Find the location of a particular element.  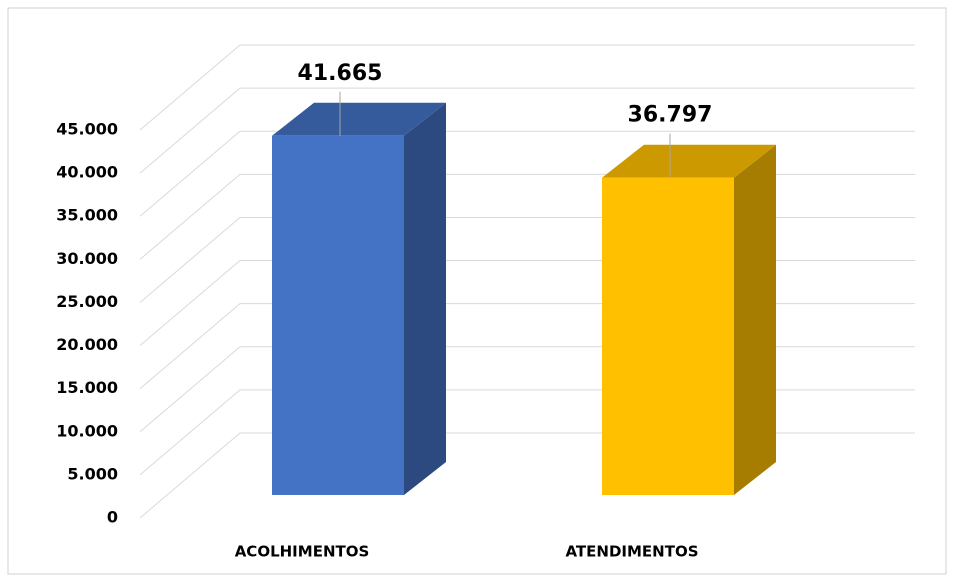

y-tick-label: 25.000 is located at coordinates (87, 301).